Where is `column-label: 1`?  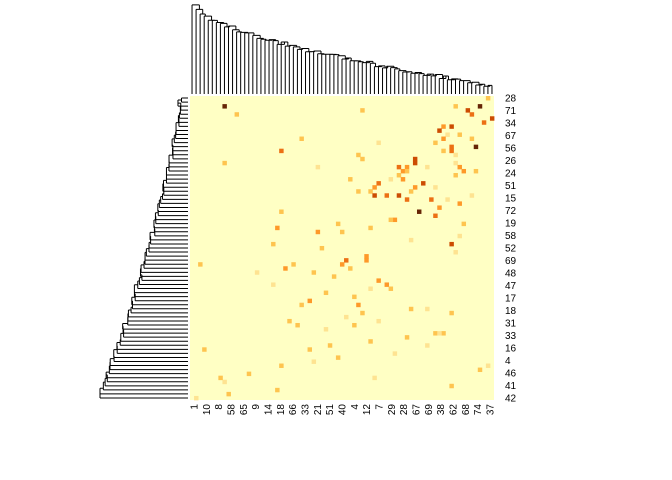
column-label: 1 is located at coordinates (195, 407).